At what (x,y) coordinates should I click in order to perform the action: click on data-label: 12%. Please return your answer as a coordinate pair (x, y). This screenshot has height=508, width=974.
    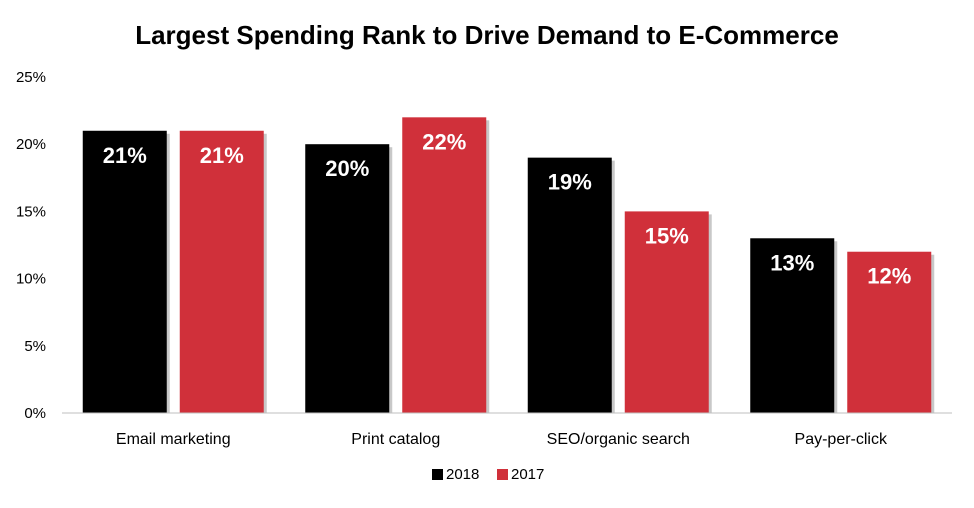
    Looking at the image, I should click on (889, 276).